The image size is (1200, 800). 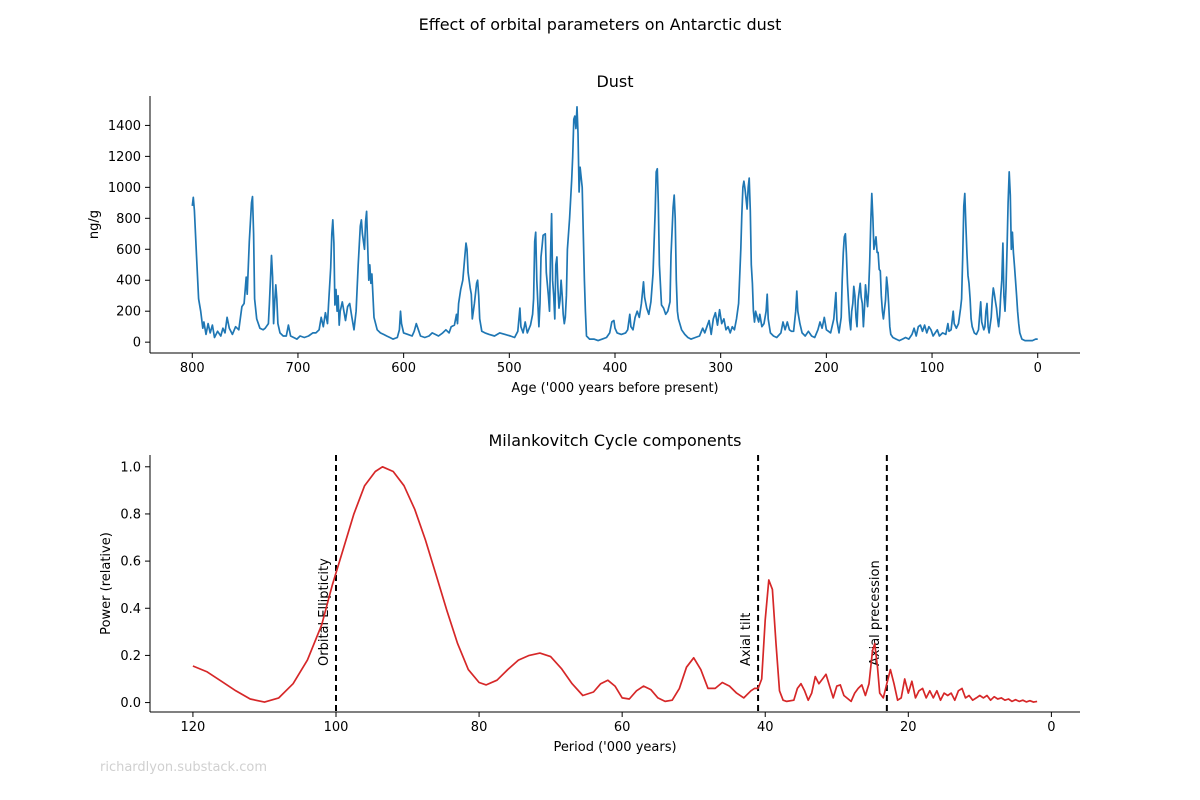 What do you see at coordinates (615, 368) in the screenshot?
I see `x-tick-label: 400` at bounding box center [615, 368].